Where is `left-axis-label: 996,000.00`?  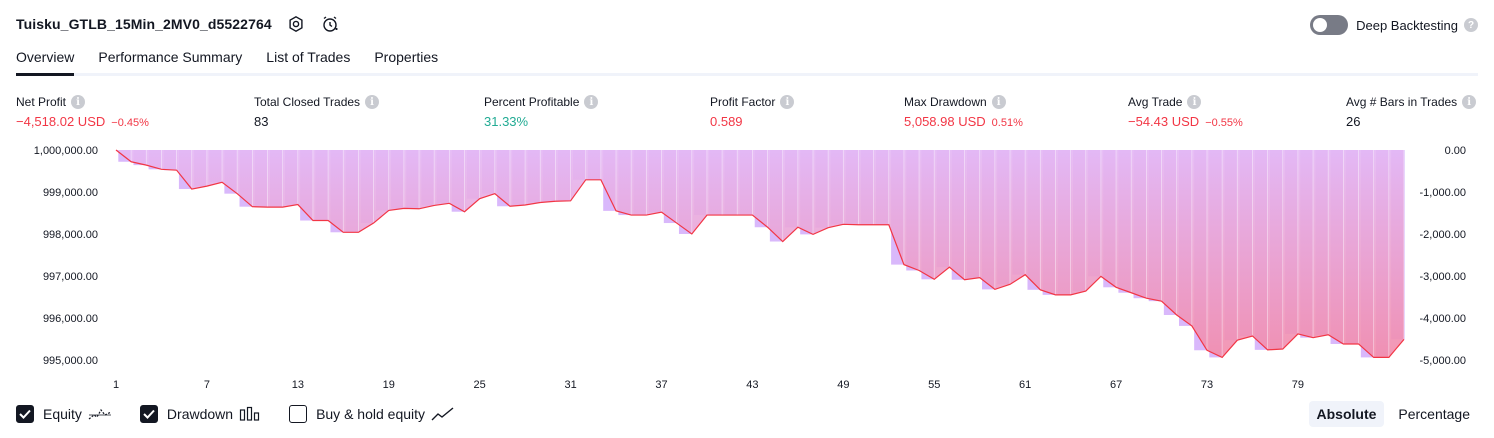
left-axis-label: 996,000.00 is located at coordinates (70, 319).